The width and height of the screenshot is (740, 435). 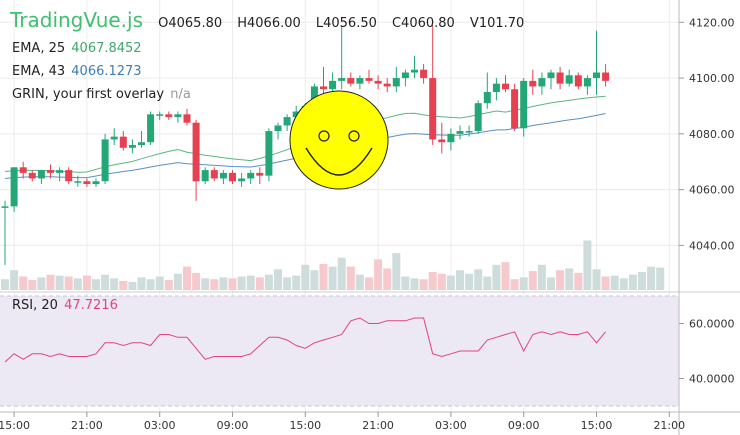 What do you see at coordinates (87, 425) in the screenshot?
I see `time-axis-label: 21:00` at bounding box center [87, 425].